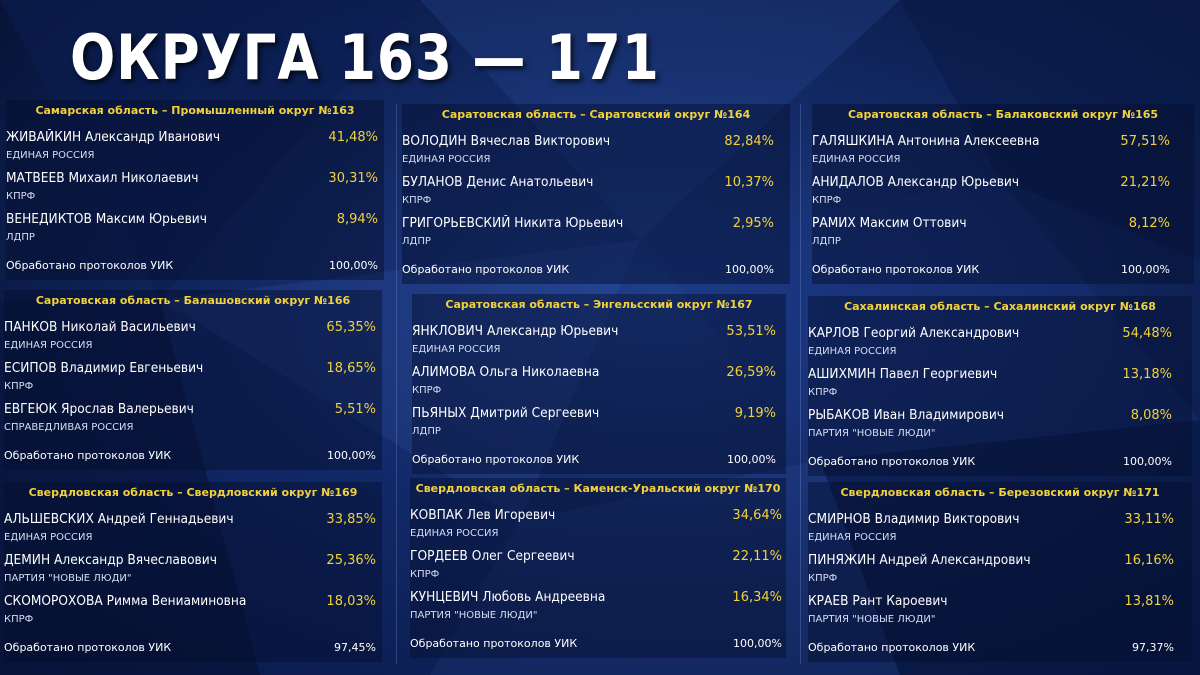 The width and height of the screenshot is (1200, 675). What do you see at coordinates (355, 409) in the screenshot?
I see `candidate-percent: 5,51%` at bounding box center [355, 409].